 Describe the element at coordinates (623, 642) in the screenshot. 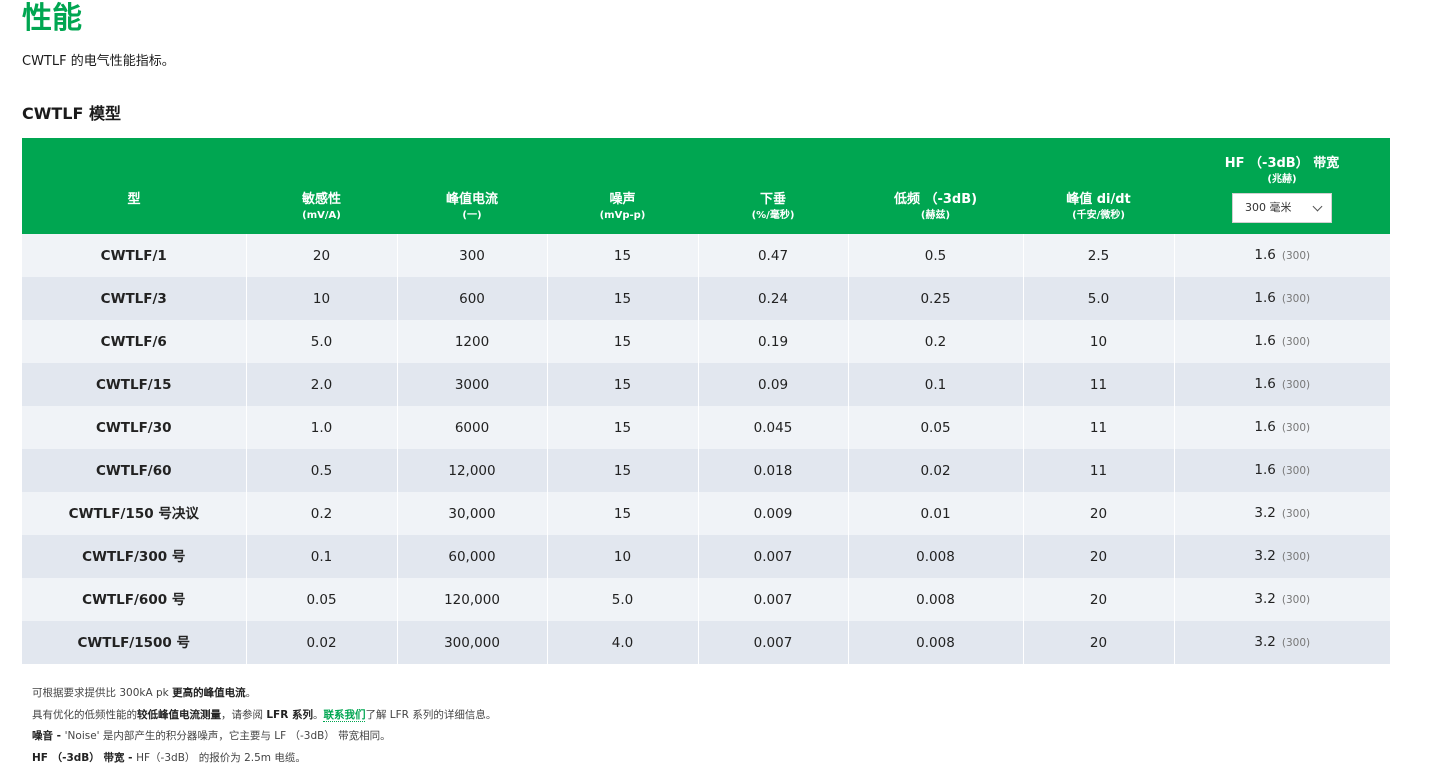

I see `cell-noise: 4.0` at that location.